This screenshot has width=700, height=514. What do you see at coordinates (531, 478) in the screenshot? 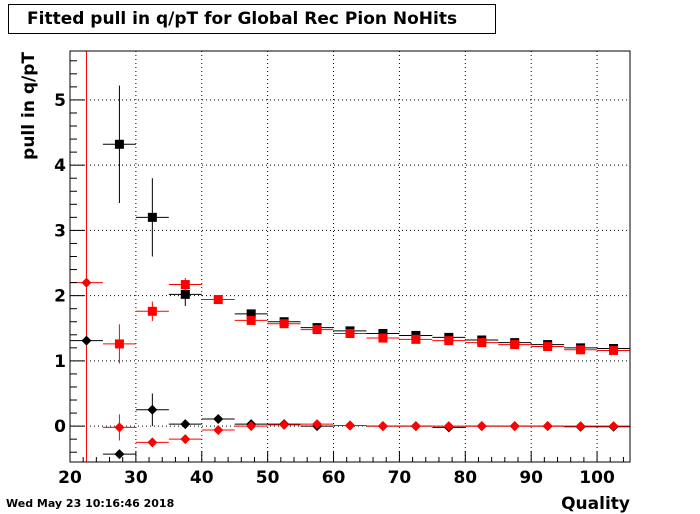
I see `x-tick-label: 90` at bounding box center [531, 478].